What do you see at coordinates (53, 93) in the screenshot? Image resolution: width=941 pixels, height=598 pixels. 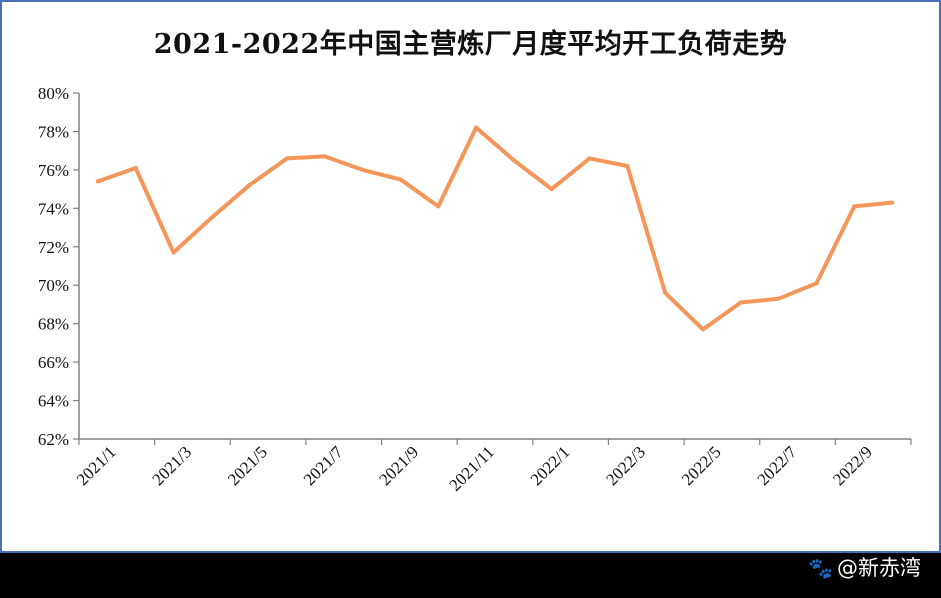 I see `y-tick-label: 80%` at bounding box center [53, 93].